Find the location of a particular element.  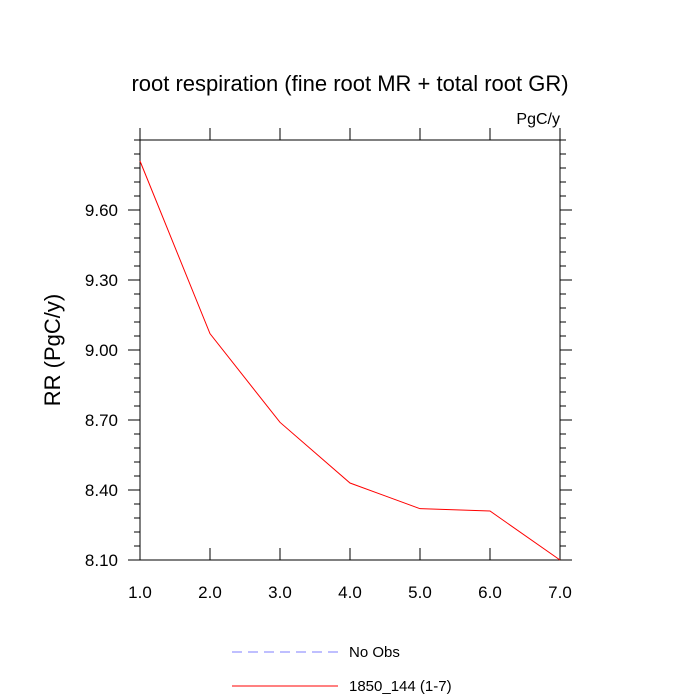

legend: No Obs 1850_144 (1-7) is located at coordinates (342, 669).